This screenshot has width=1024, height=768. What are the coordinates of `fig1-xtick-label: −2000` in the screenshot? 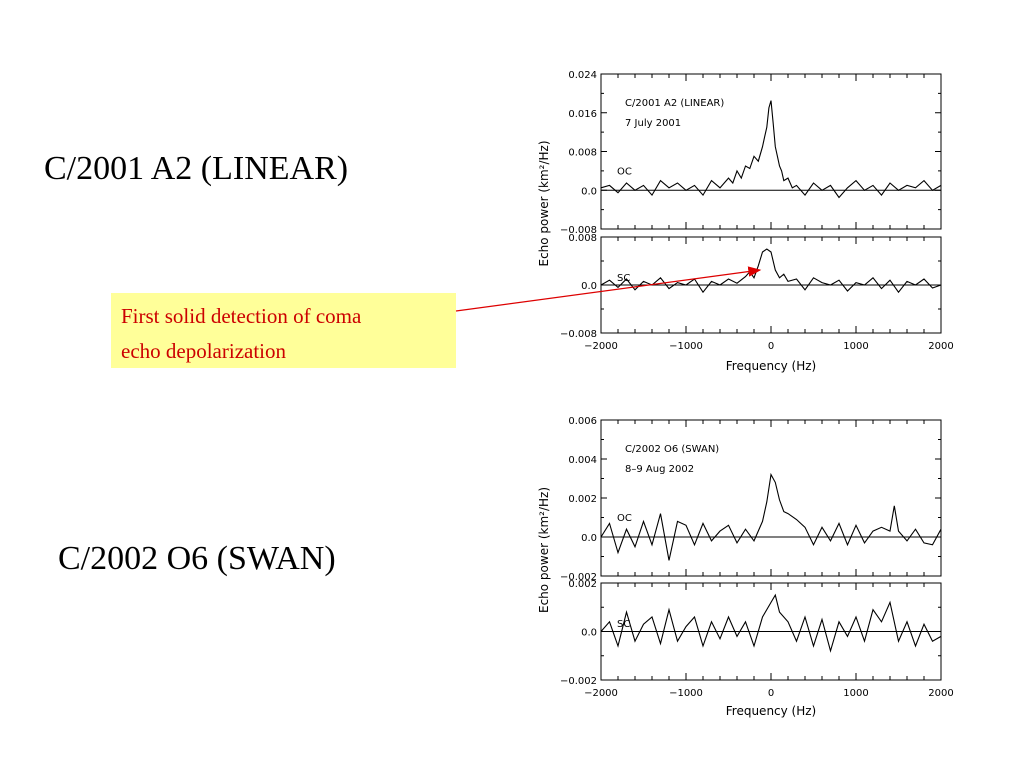 It's located at (601, 346).